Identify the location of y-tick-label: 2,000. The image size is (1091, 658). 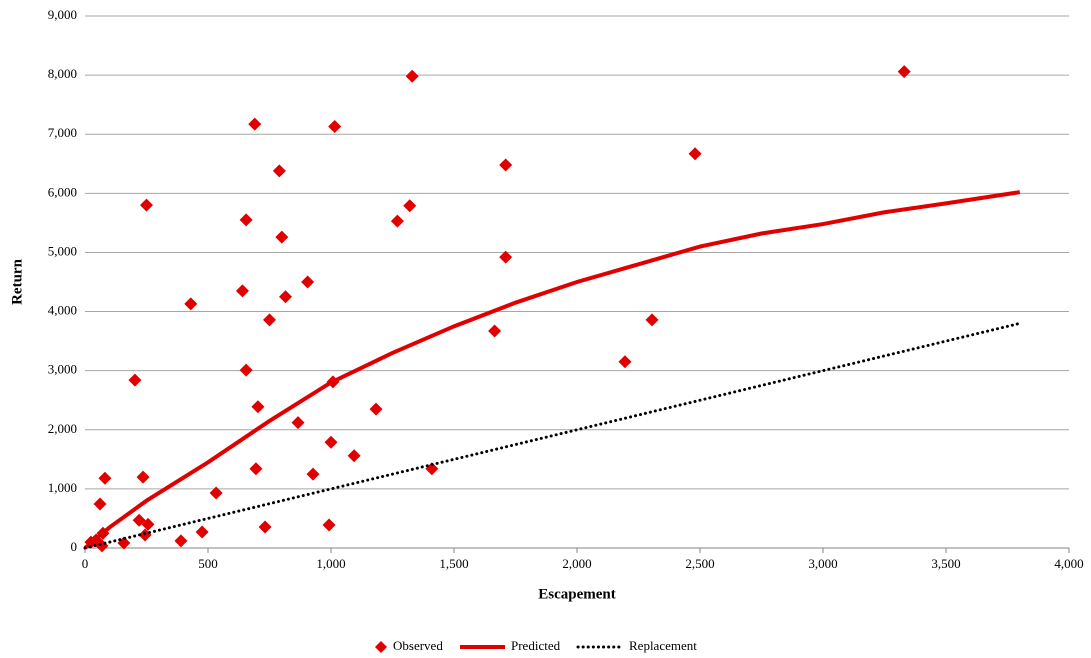
(62, 428).